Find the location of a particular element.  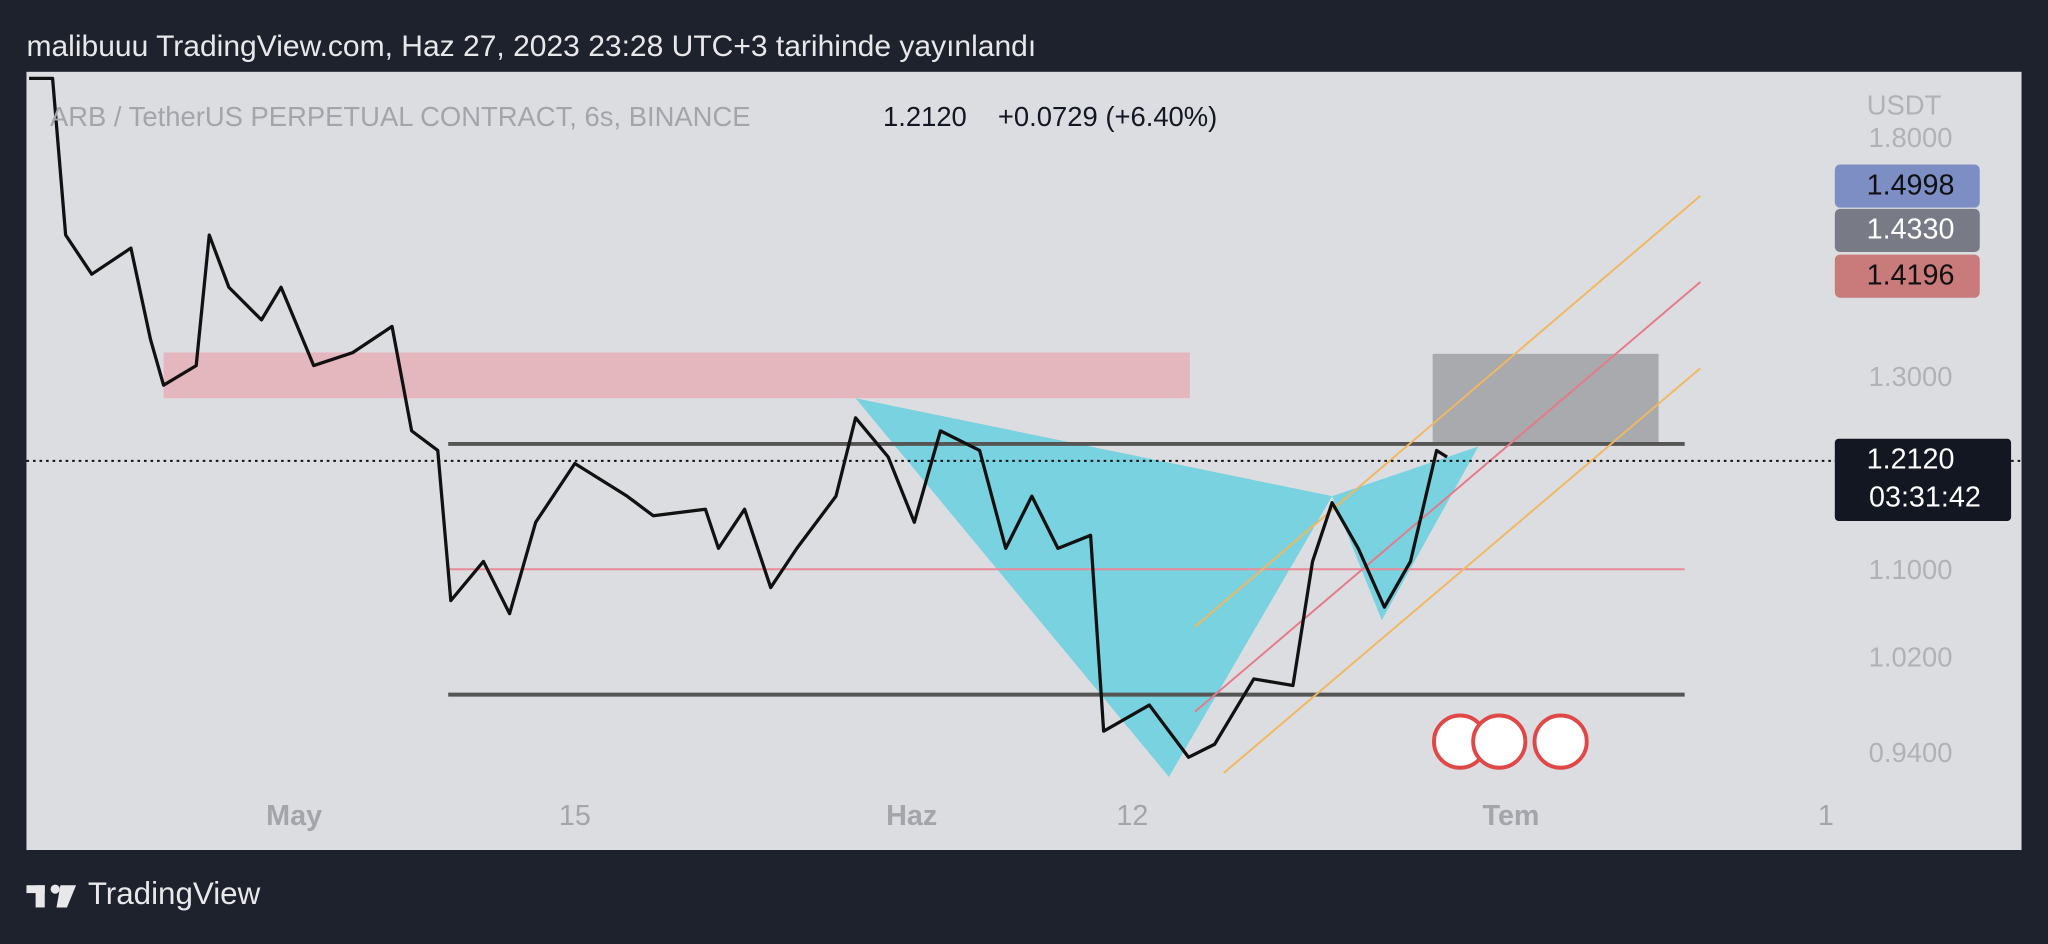

price-axis-label: 0.9400 is located at coordinates (1911, 752).